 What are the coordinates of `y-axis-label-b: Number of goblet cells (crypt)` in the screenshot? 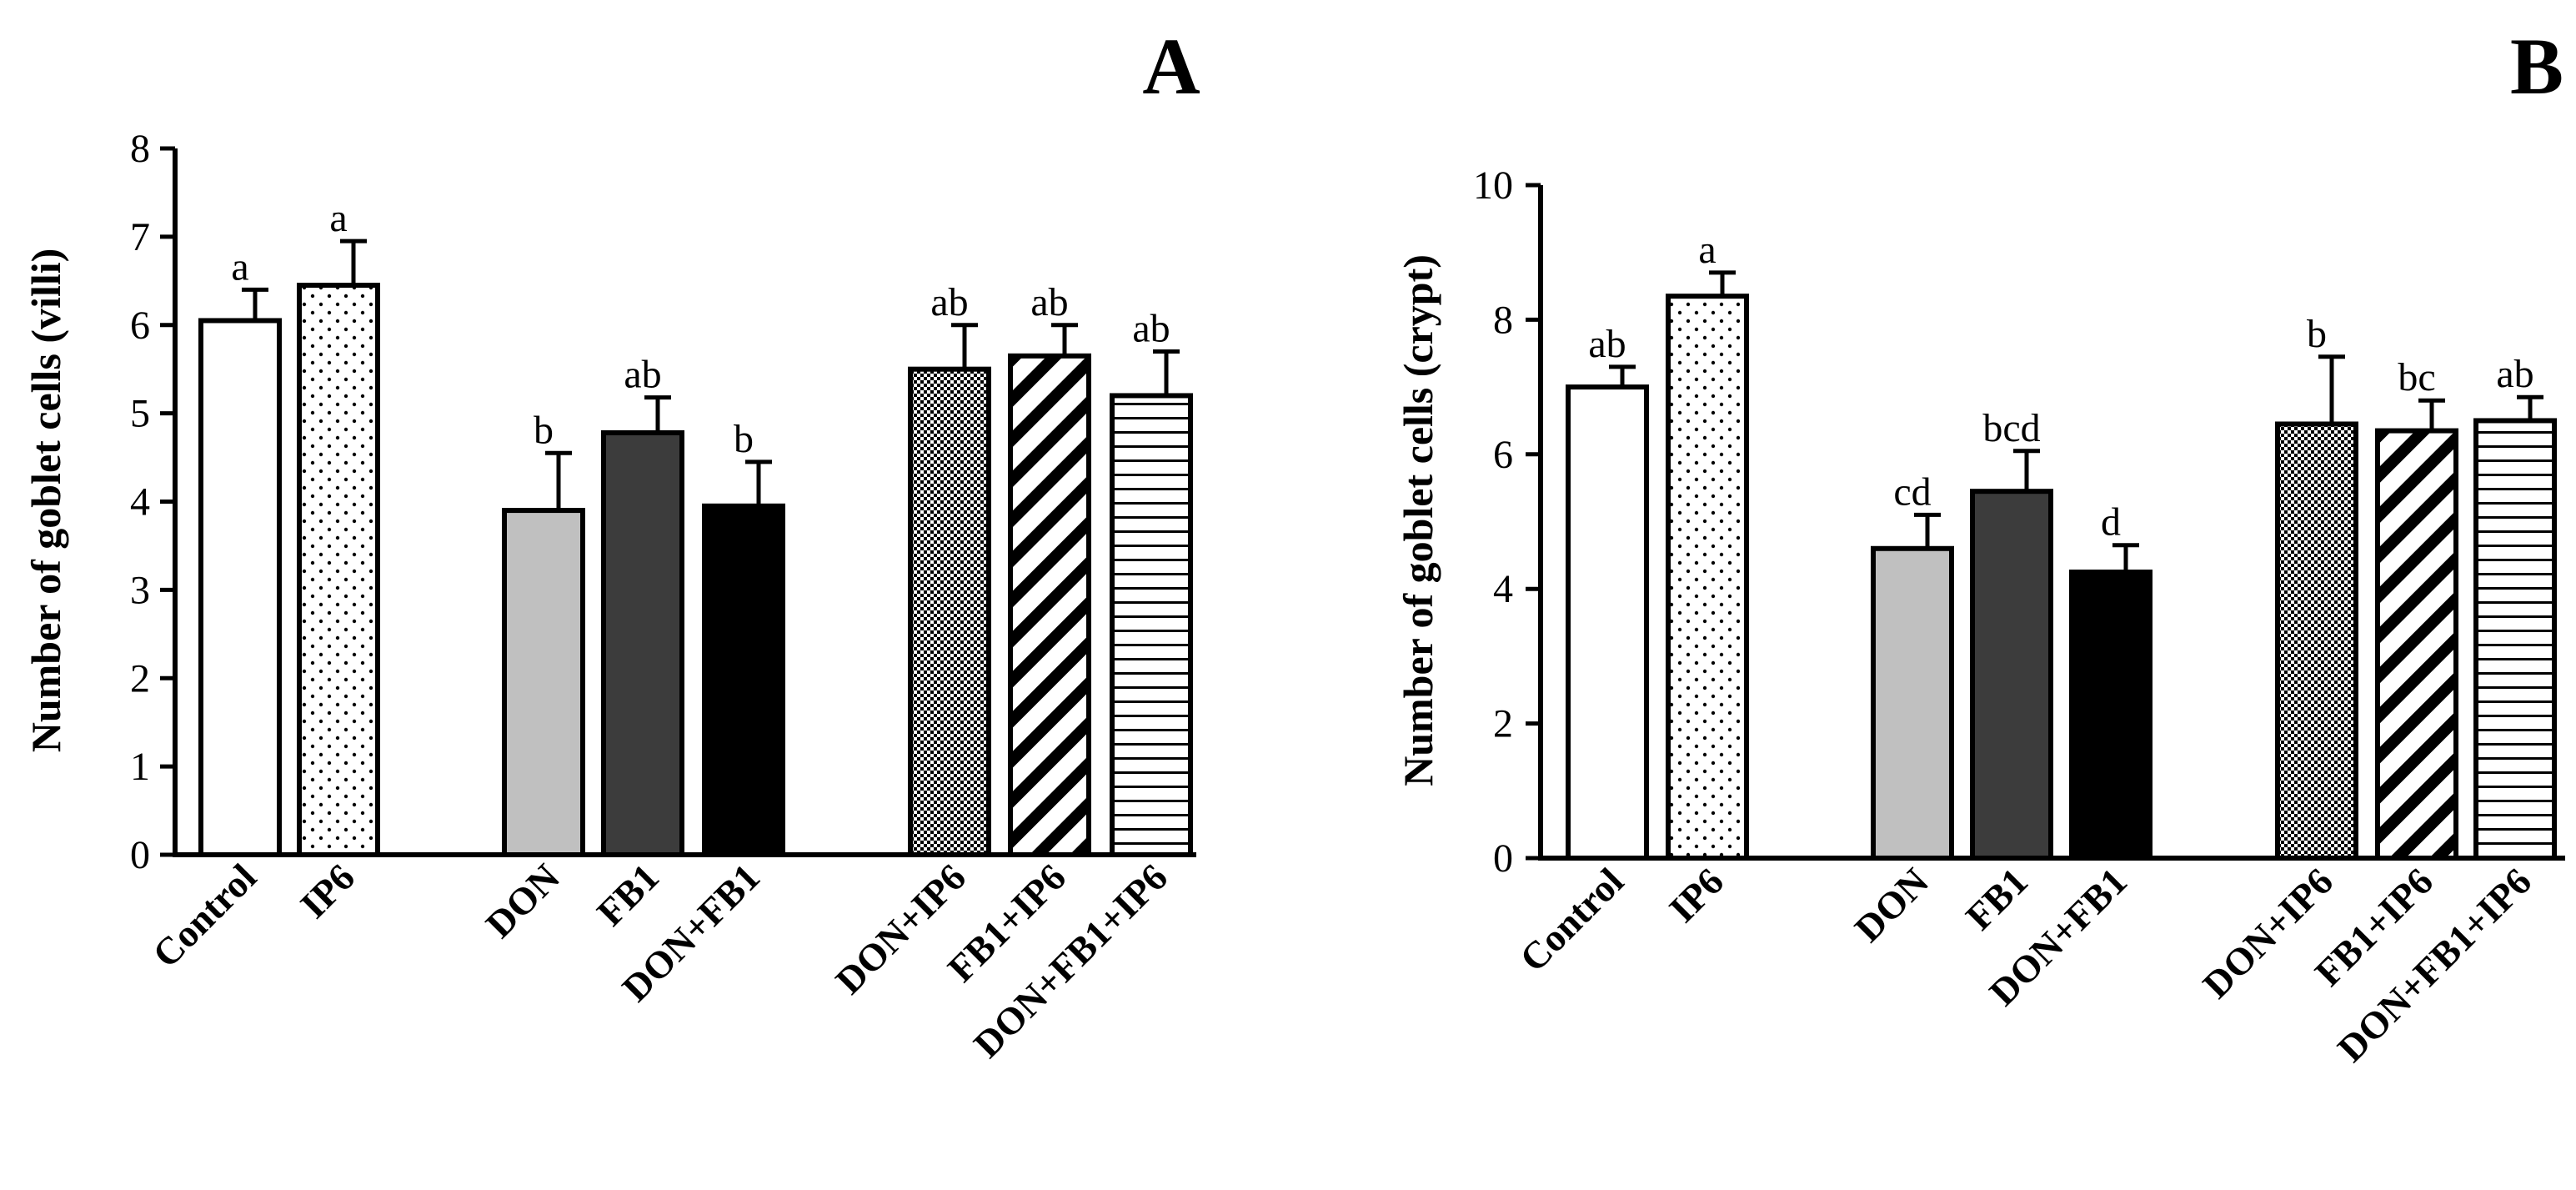 It's located at (1418, 520).